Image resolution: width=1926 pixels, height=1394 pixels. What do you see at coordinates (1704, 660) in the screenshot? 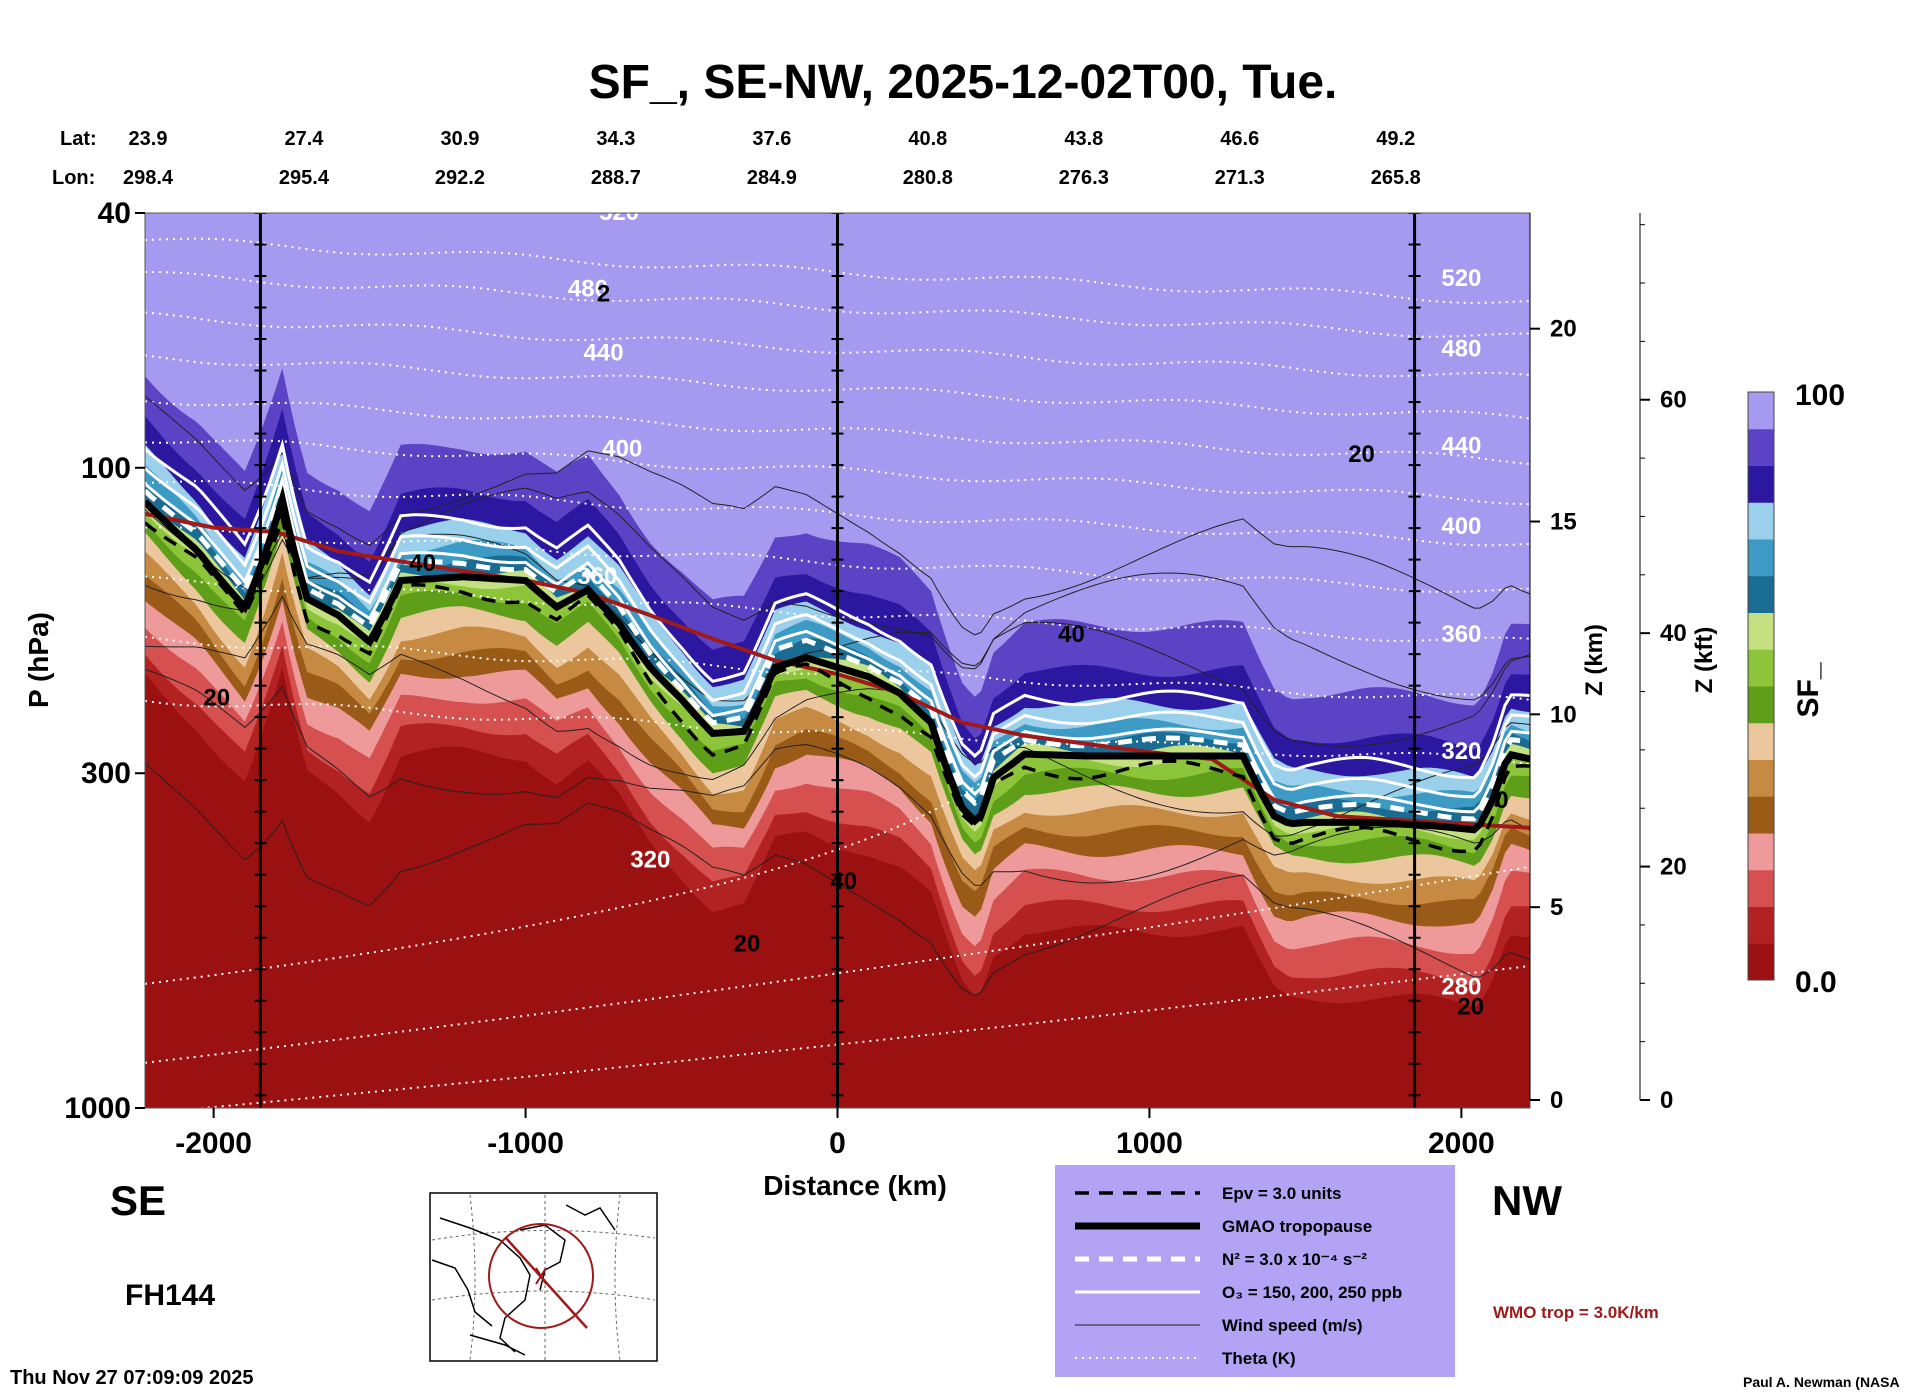
I see `z-kft-axis-label: Z (kft)` at bounding box center [1704, 660].